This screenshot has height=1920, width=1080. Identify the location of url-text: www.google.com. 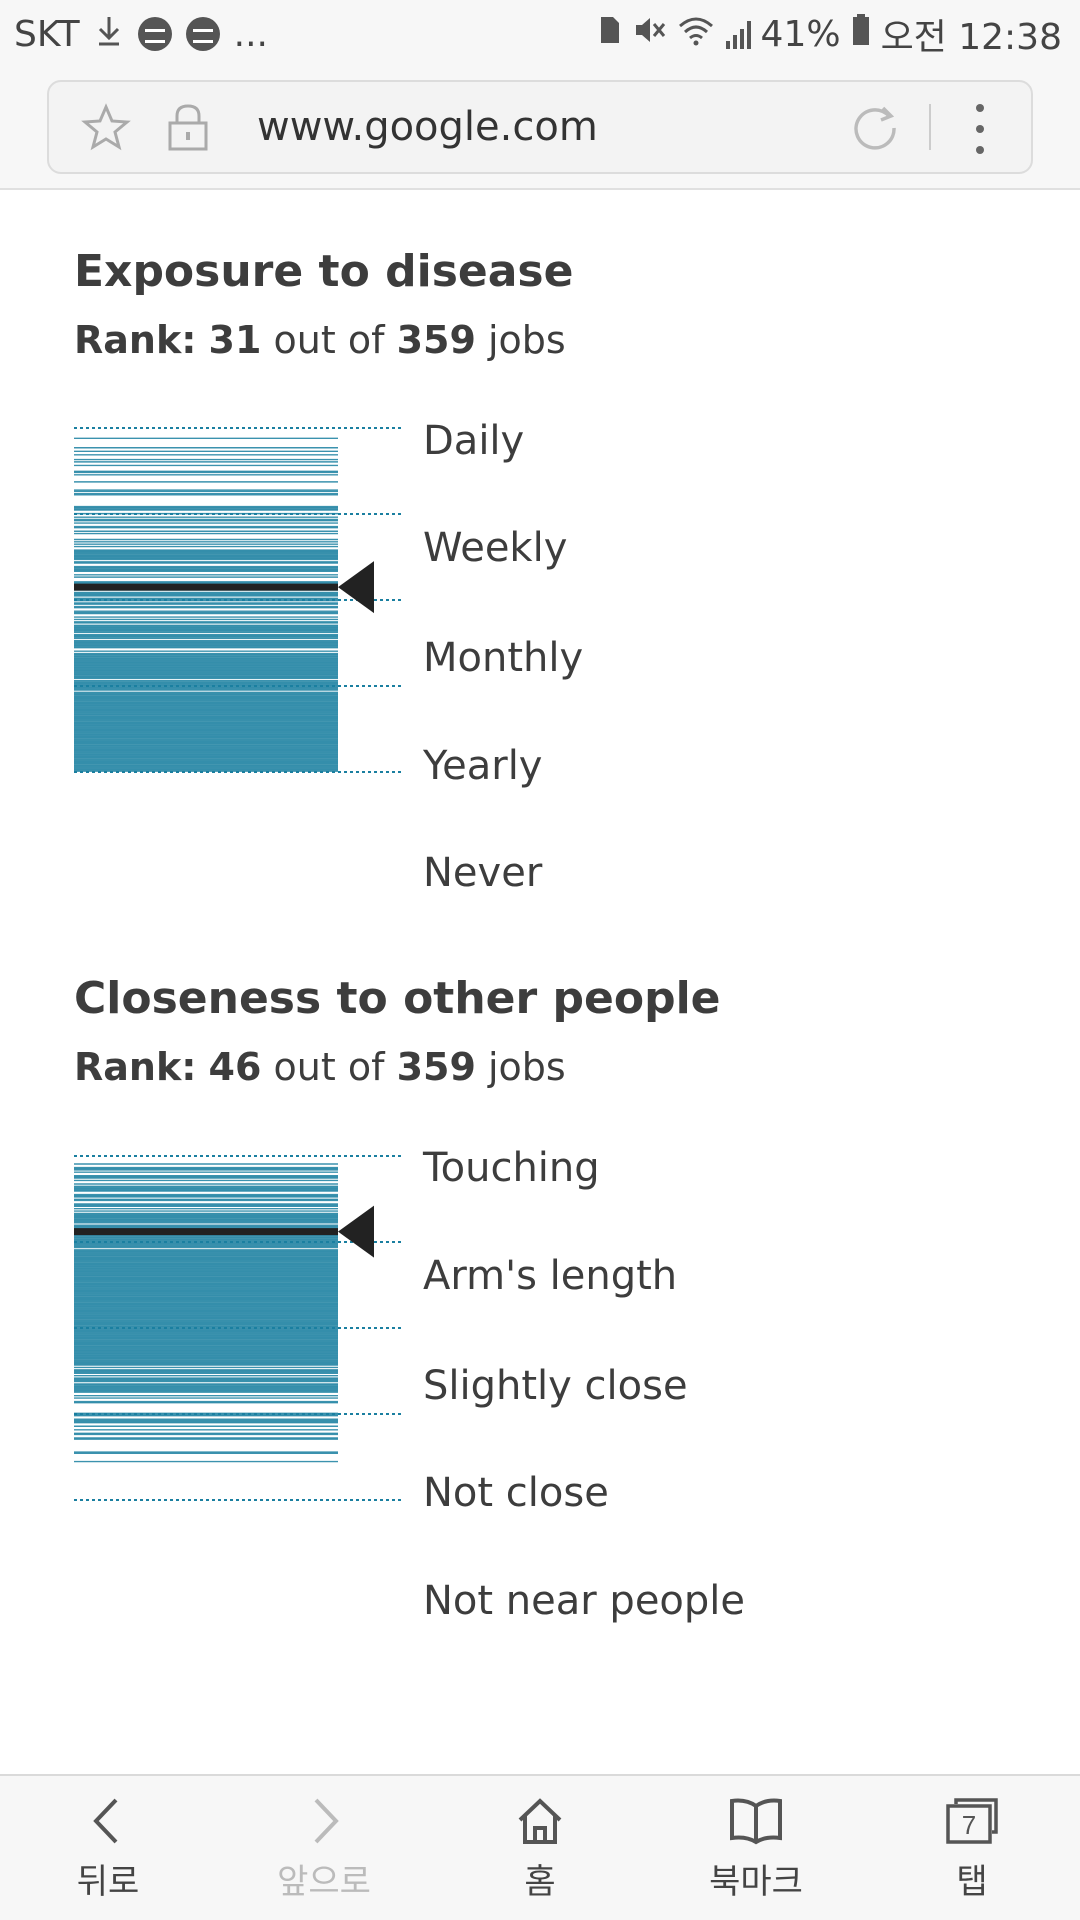
(427, 127).